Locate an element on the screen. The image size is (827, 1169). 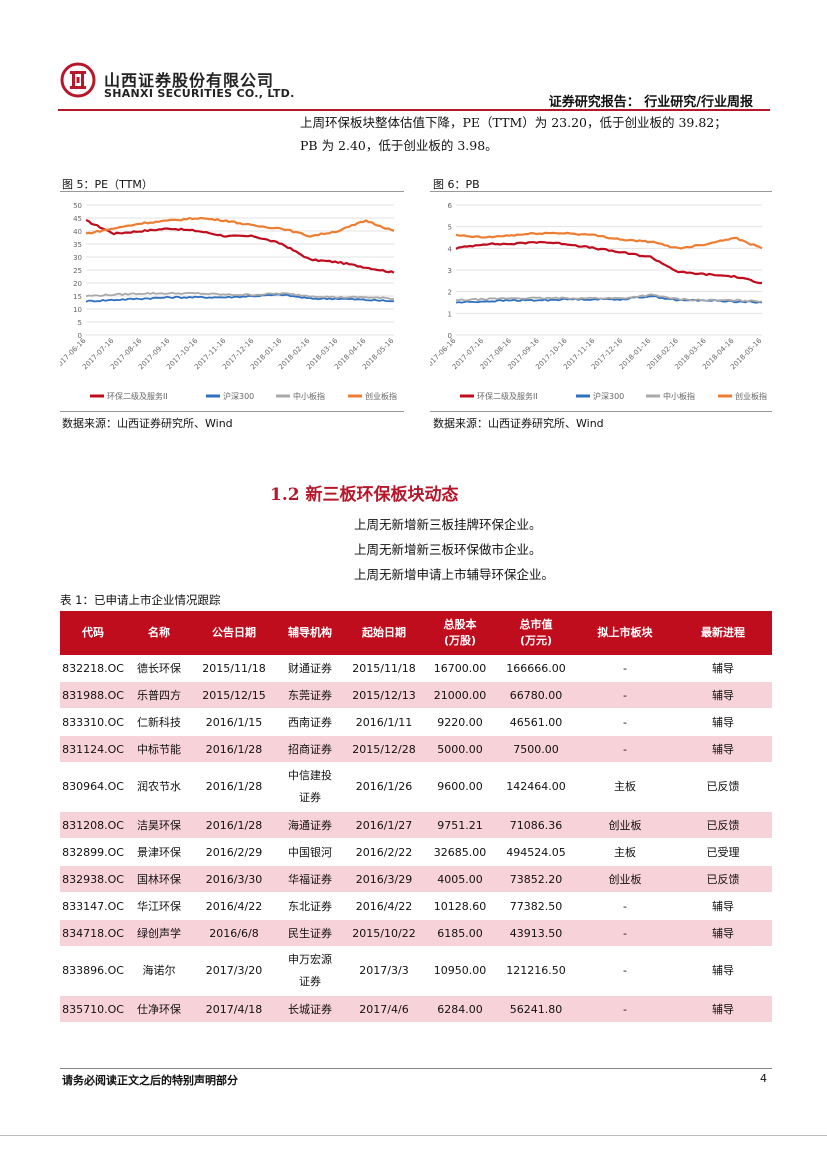
table-cell: 中信建投 证券 is located at coordinates (310, 787).